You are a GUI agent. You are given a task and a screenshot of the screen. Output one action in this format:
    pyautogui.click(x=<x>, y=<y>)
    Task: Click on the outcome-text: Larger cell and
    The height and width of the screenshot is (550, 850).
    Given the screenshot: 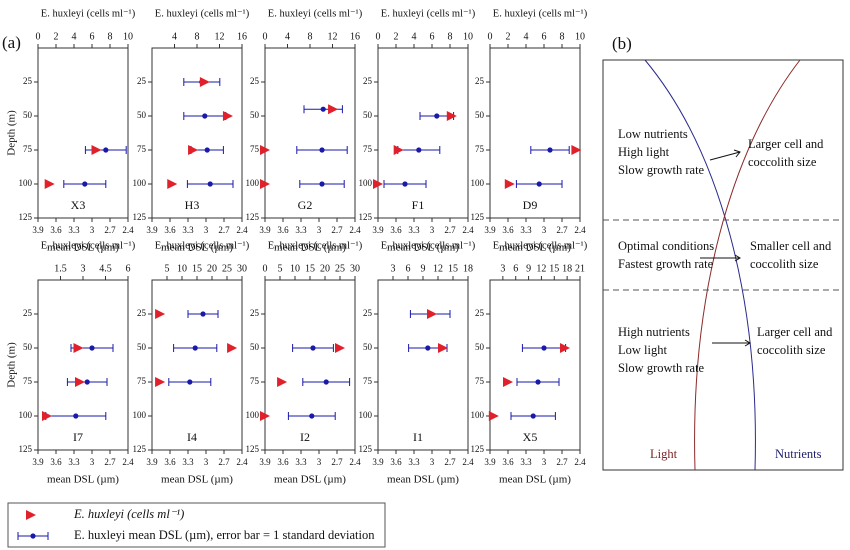 What is the action you would take?
    pyautogui.click(x=795, y=332)
    